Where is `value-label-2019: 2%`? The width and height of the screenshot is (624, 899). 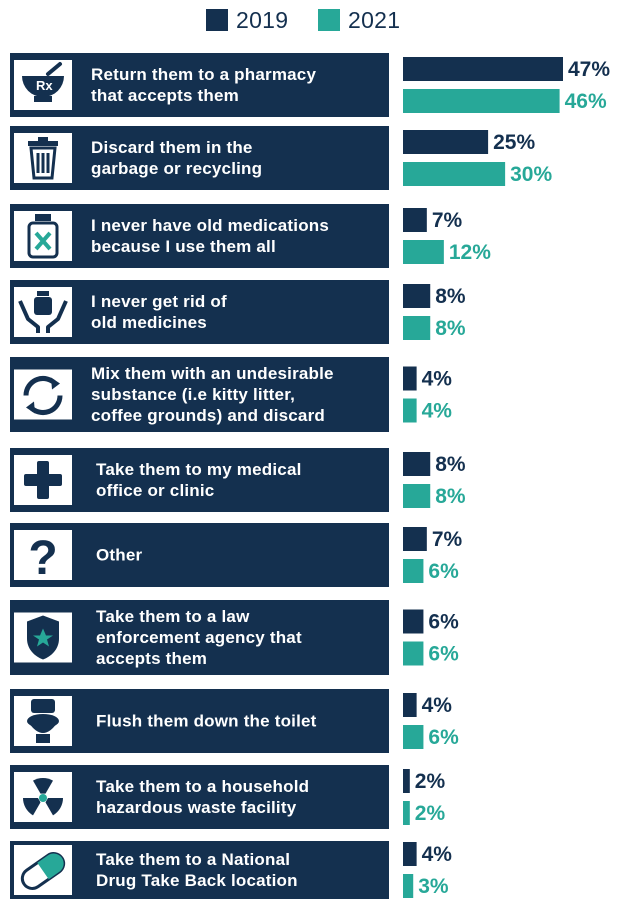
value-label-2019: 2% is located at coordinates (430, 781).